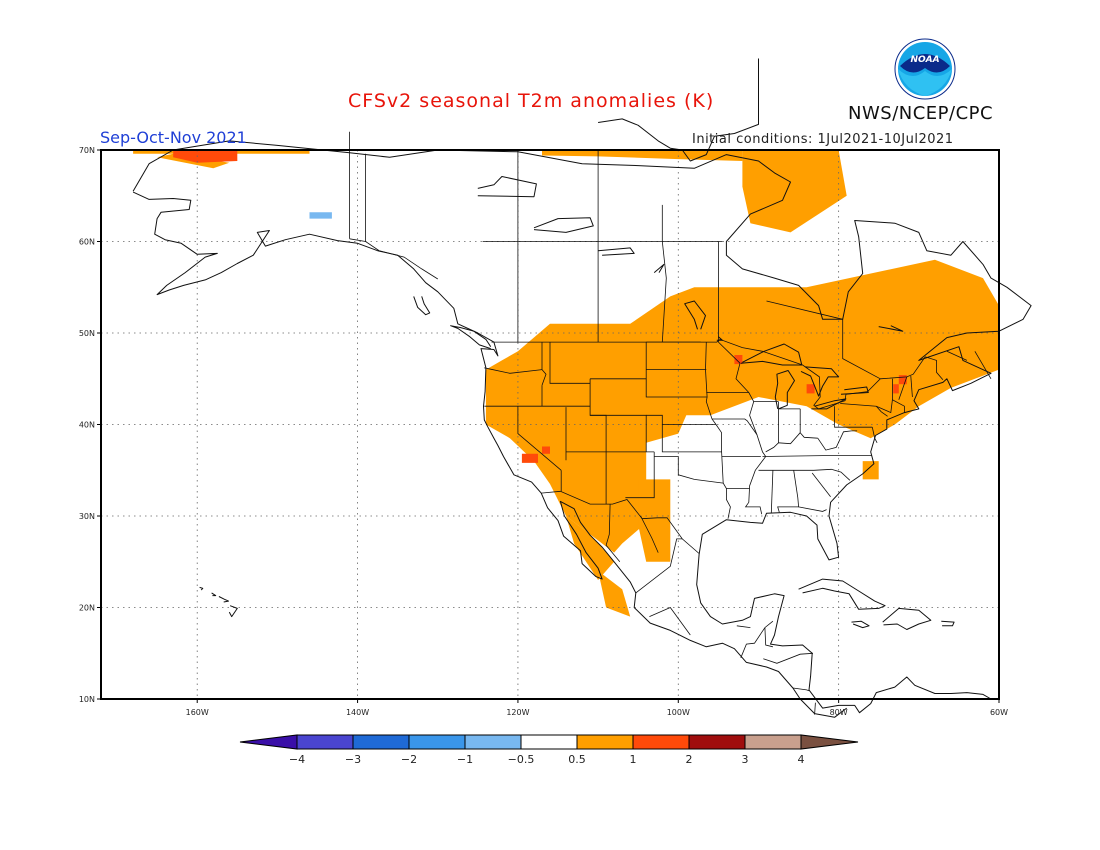  Describe the element at coordinates (87, 425) in the screenshot. I see `lat-tick-label: 40N` at that location.